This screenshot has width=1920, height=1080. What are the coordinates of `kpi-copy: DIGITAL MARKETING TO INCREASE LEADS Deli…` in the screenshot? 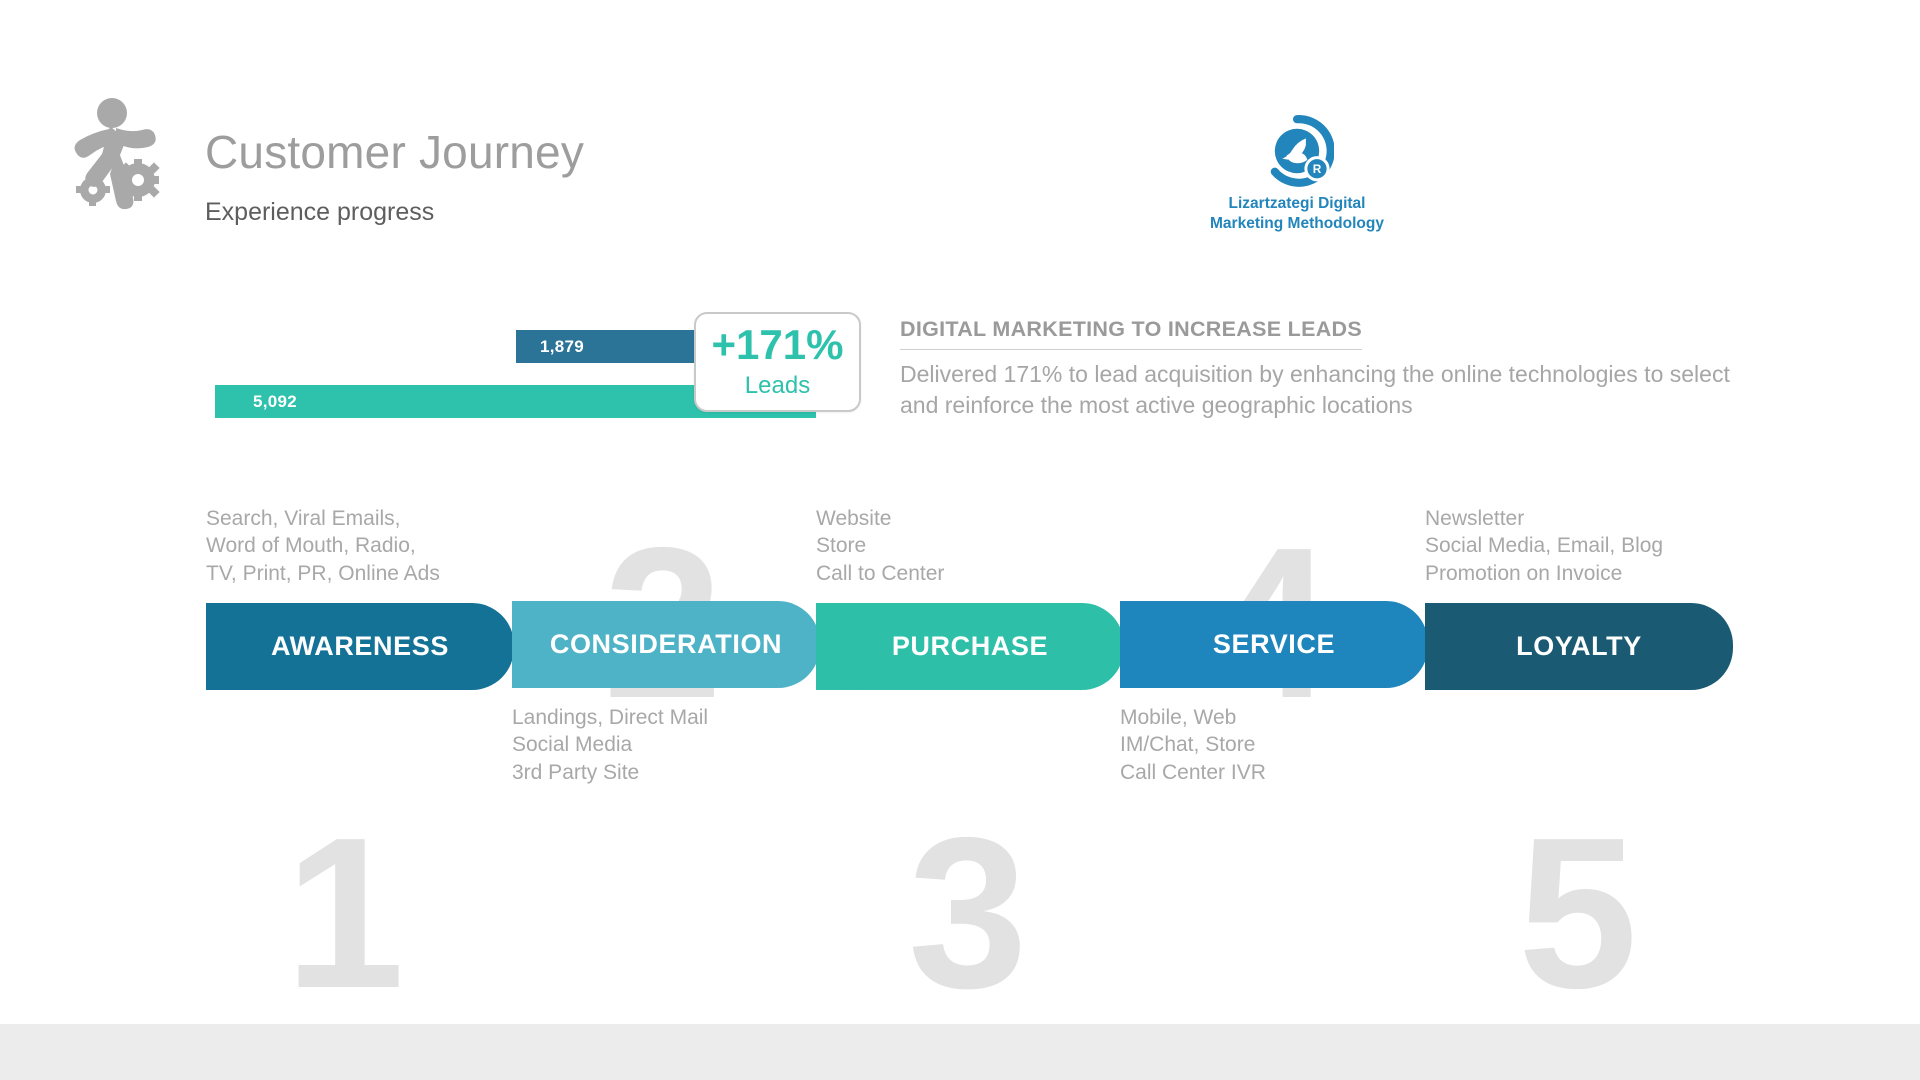 It's located at (1335, 368).